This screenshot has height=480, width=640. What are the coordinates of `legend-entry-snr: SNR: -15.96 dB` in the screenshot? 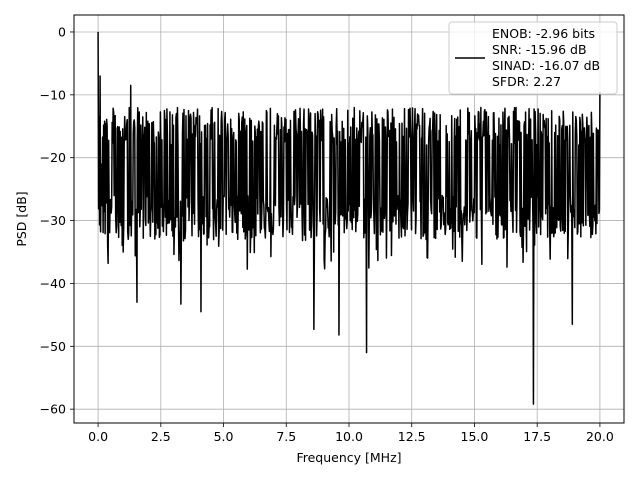 It's located at (539, 49).